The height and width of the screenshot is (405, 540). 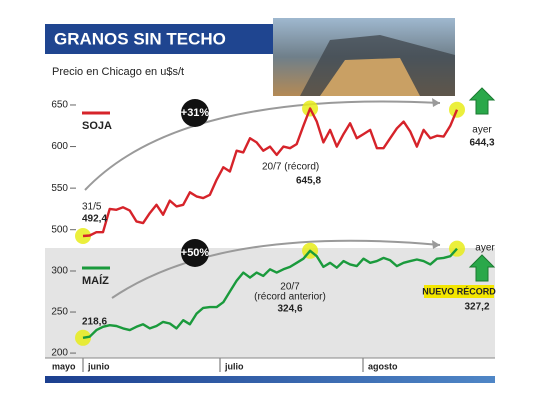 I want to click on value-label: 327,2, so click(x=476, y=307).